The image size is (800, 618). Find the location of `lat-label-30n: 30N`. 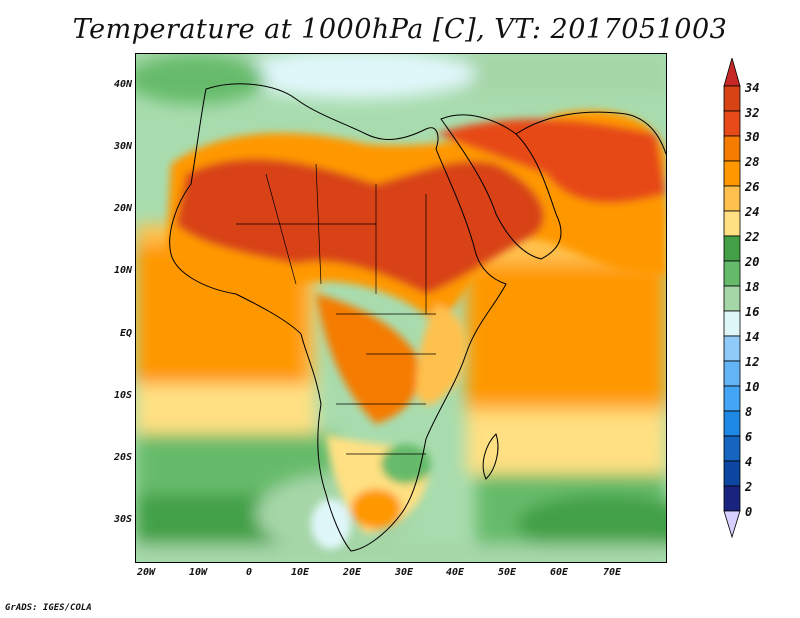

lat-label-30n: 30N is located at coordinates (122, 146).